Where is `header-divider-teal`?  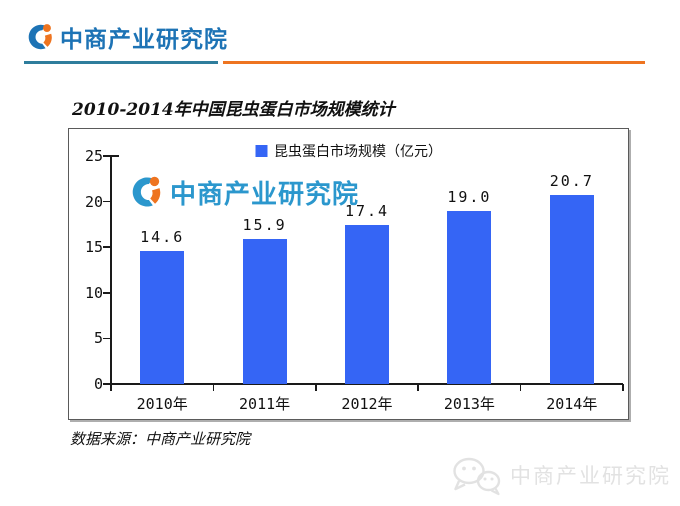 header-divider-teal is located at coordinates (121, 62).